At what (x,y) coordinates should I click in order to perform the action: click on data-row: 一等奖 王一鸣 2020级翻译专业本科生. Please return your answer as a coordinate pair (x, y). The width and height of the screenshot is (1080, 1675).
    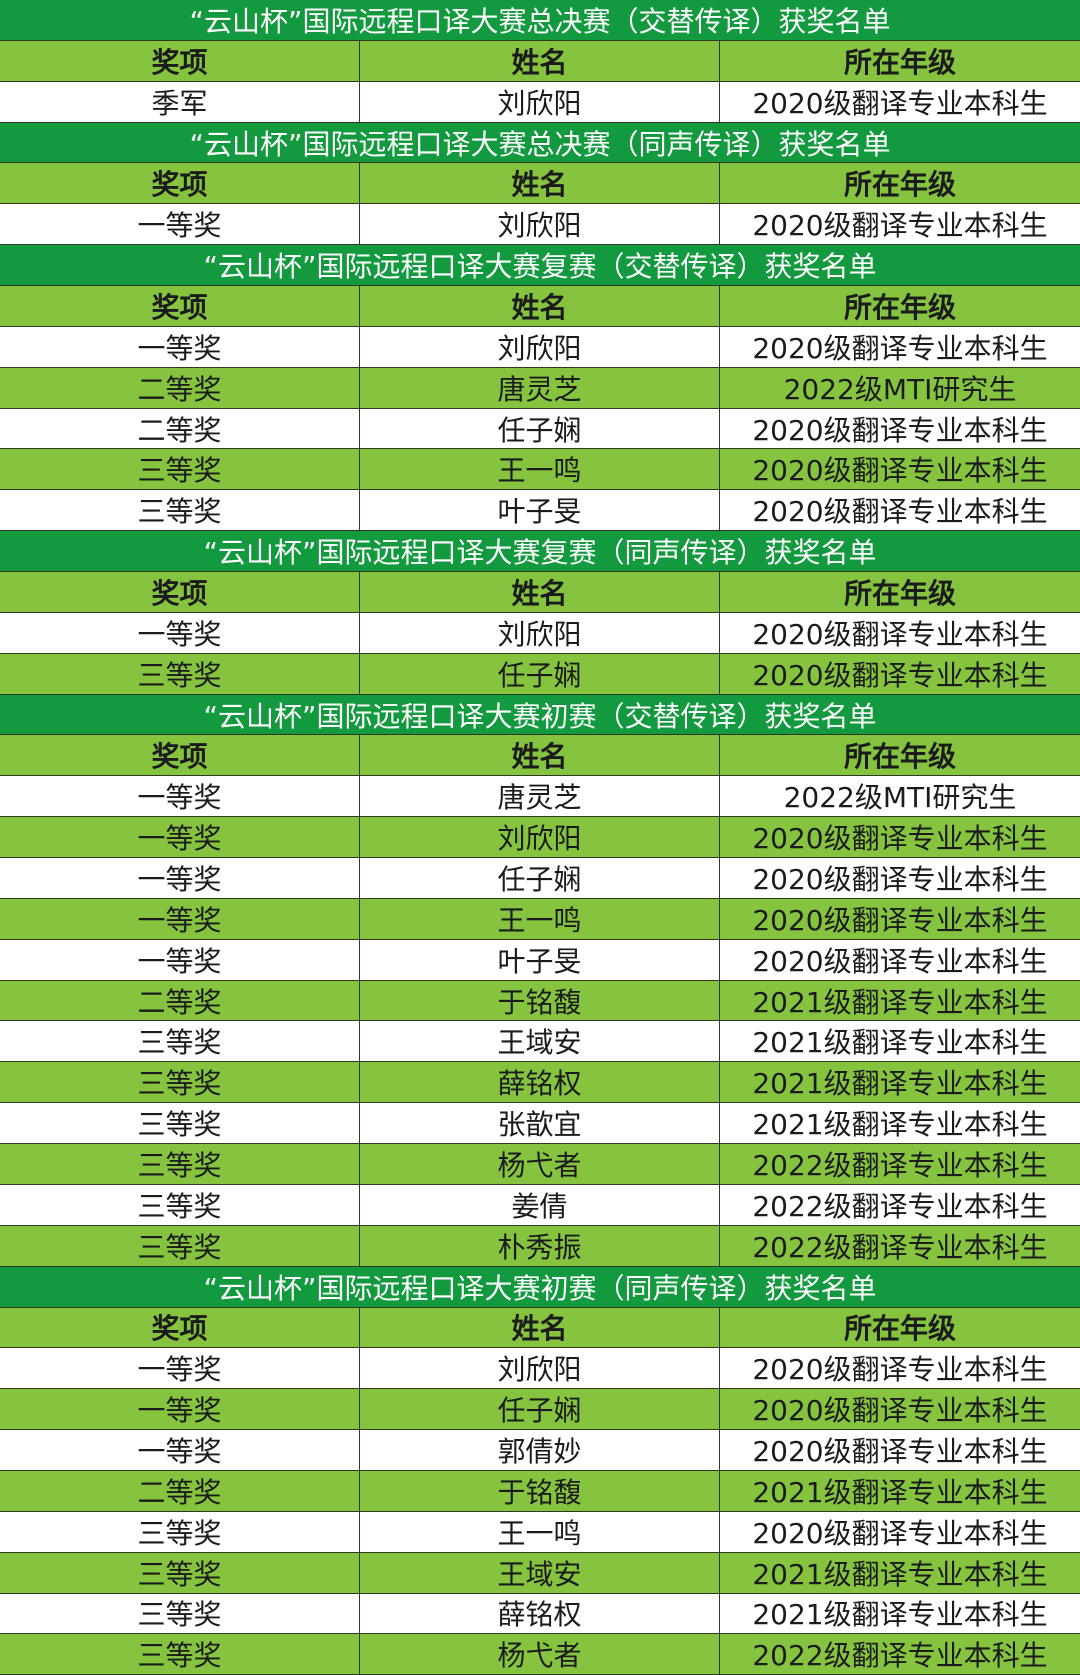
    Looking at the image, I should click on (540, 919).